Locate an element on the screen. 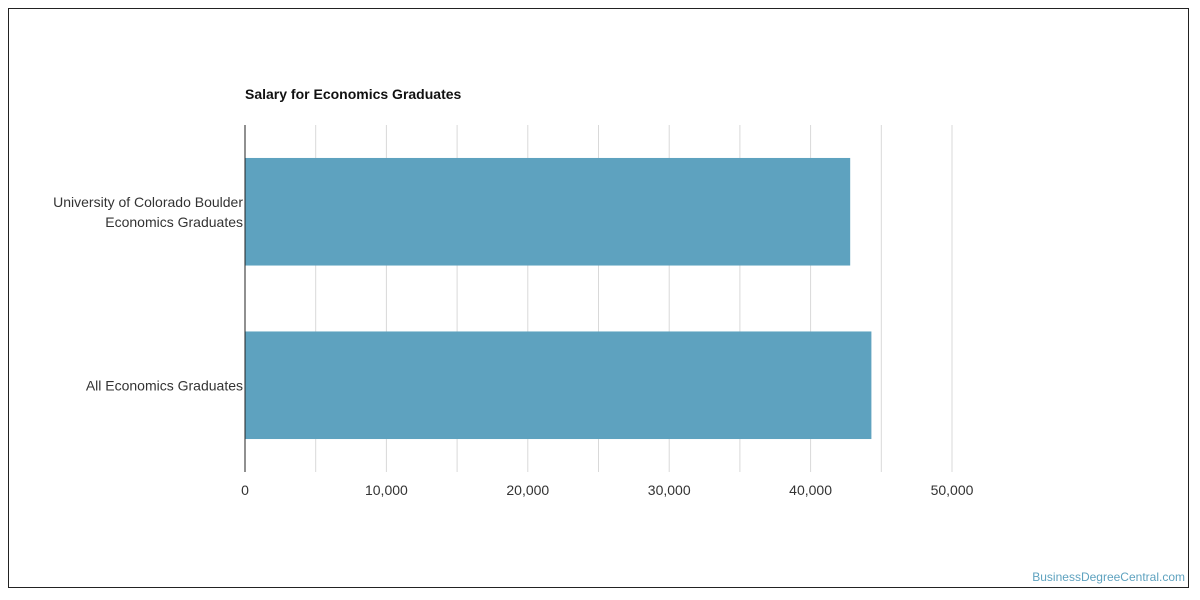 The width and height of the screenshot is (1200, 600). x-tick-label: 20,000 is located at coordinates (527, 490).